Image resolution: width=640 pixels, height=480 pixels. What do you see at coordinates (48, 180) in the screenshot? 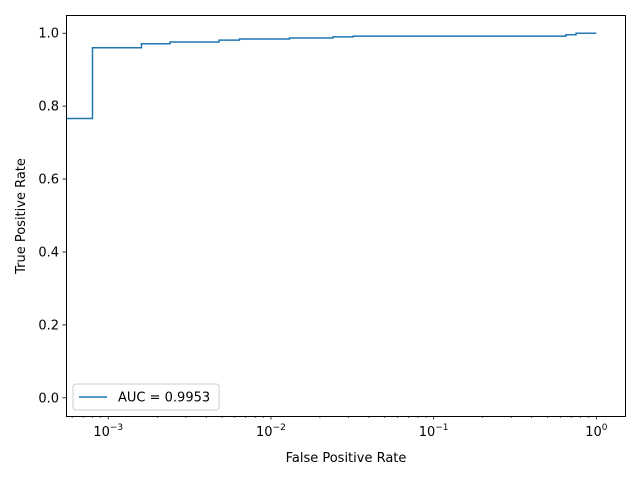
I see `y-tick-label: 0.6` at bounding box center [48, 180].